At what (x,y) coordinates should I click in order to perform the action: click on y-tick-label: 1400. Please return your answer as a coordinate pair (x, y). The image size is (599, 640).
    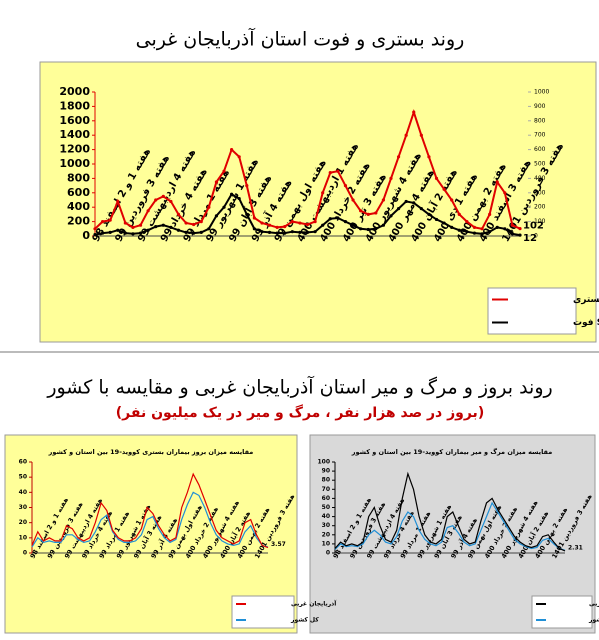
    Looking at the image, I should click on (74, 134).